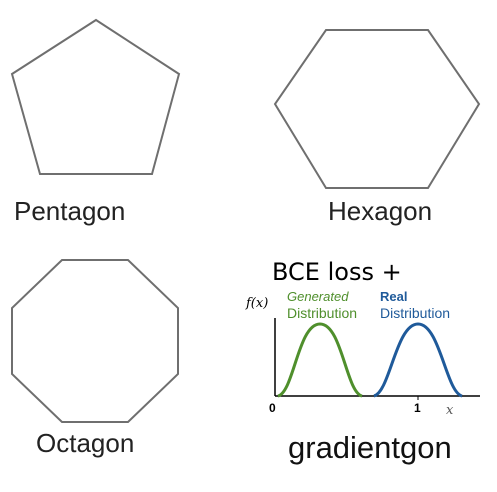 This screenshot has height=492, width=497. I want to click on generated-distribution-label: Generated Distribution, so click(322, 305).